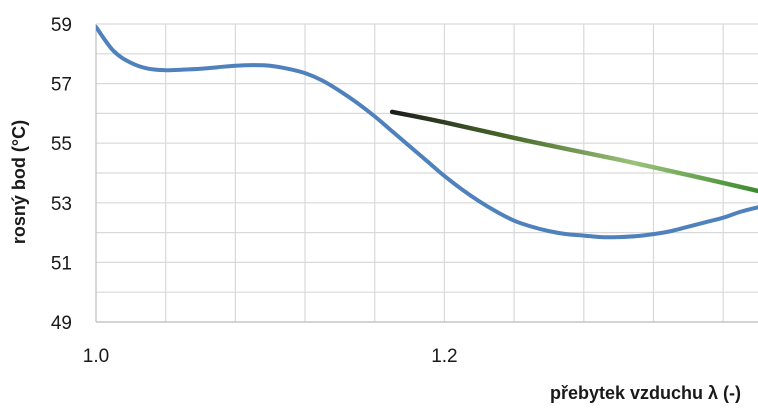 This screenshot has height=415, width=758. Describe the element at coordinates (645, 393) in the screenshot. I see `x-axis-title: přebytek vzduchu λ (-)` at that location.